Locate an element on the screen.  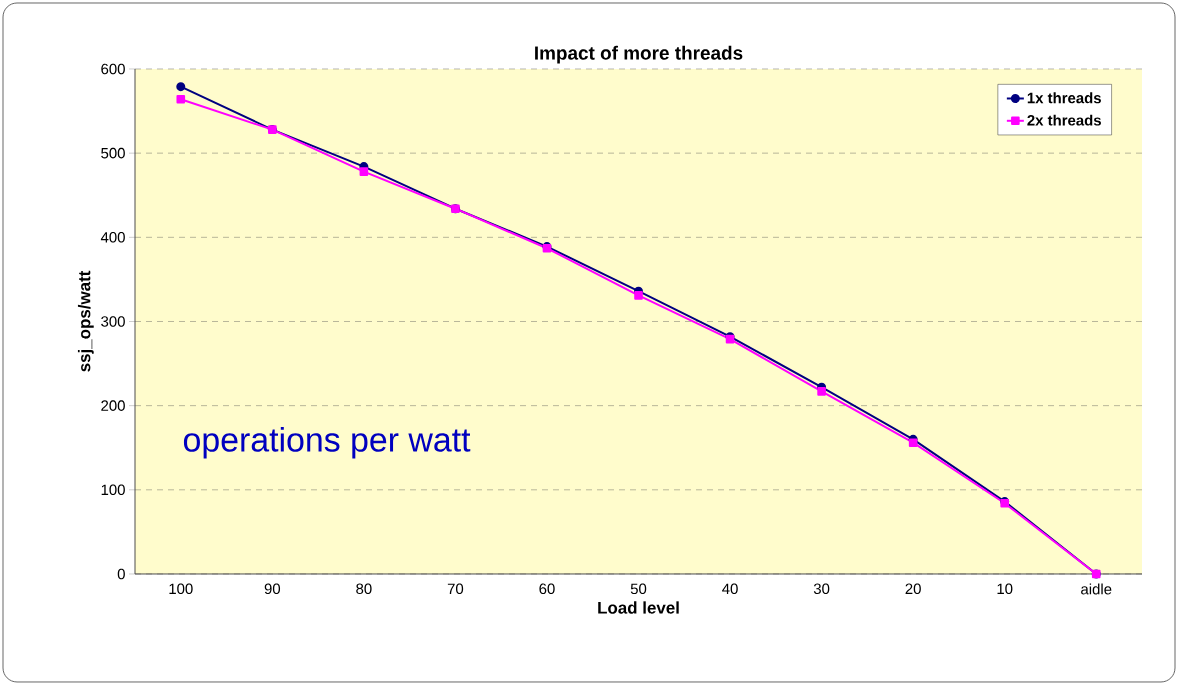
y-tick-label: 500 is located at coordinates (113, 153).